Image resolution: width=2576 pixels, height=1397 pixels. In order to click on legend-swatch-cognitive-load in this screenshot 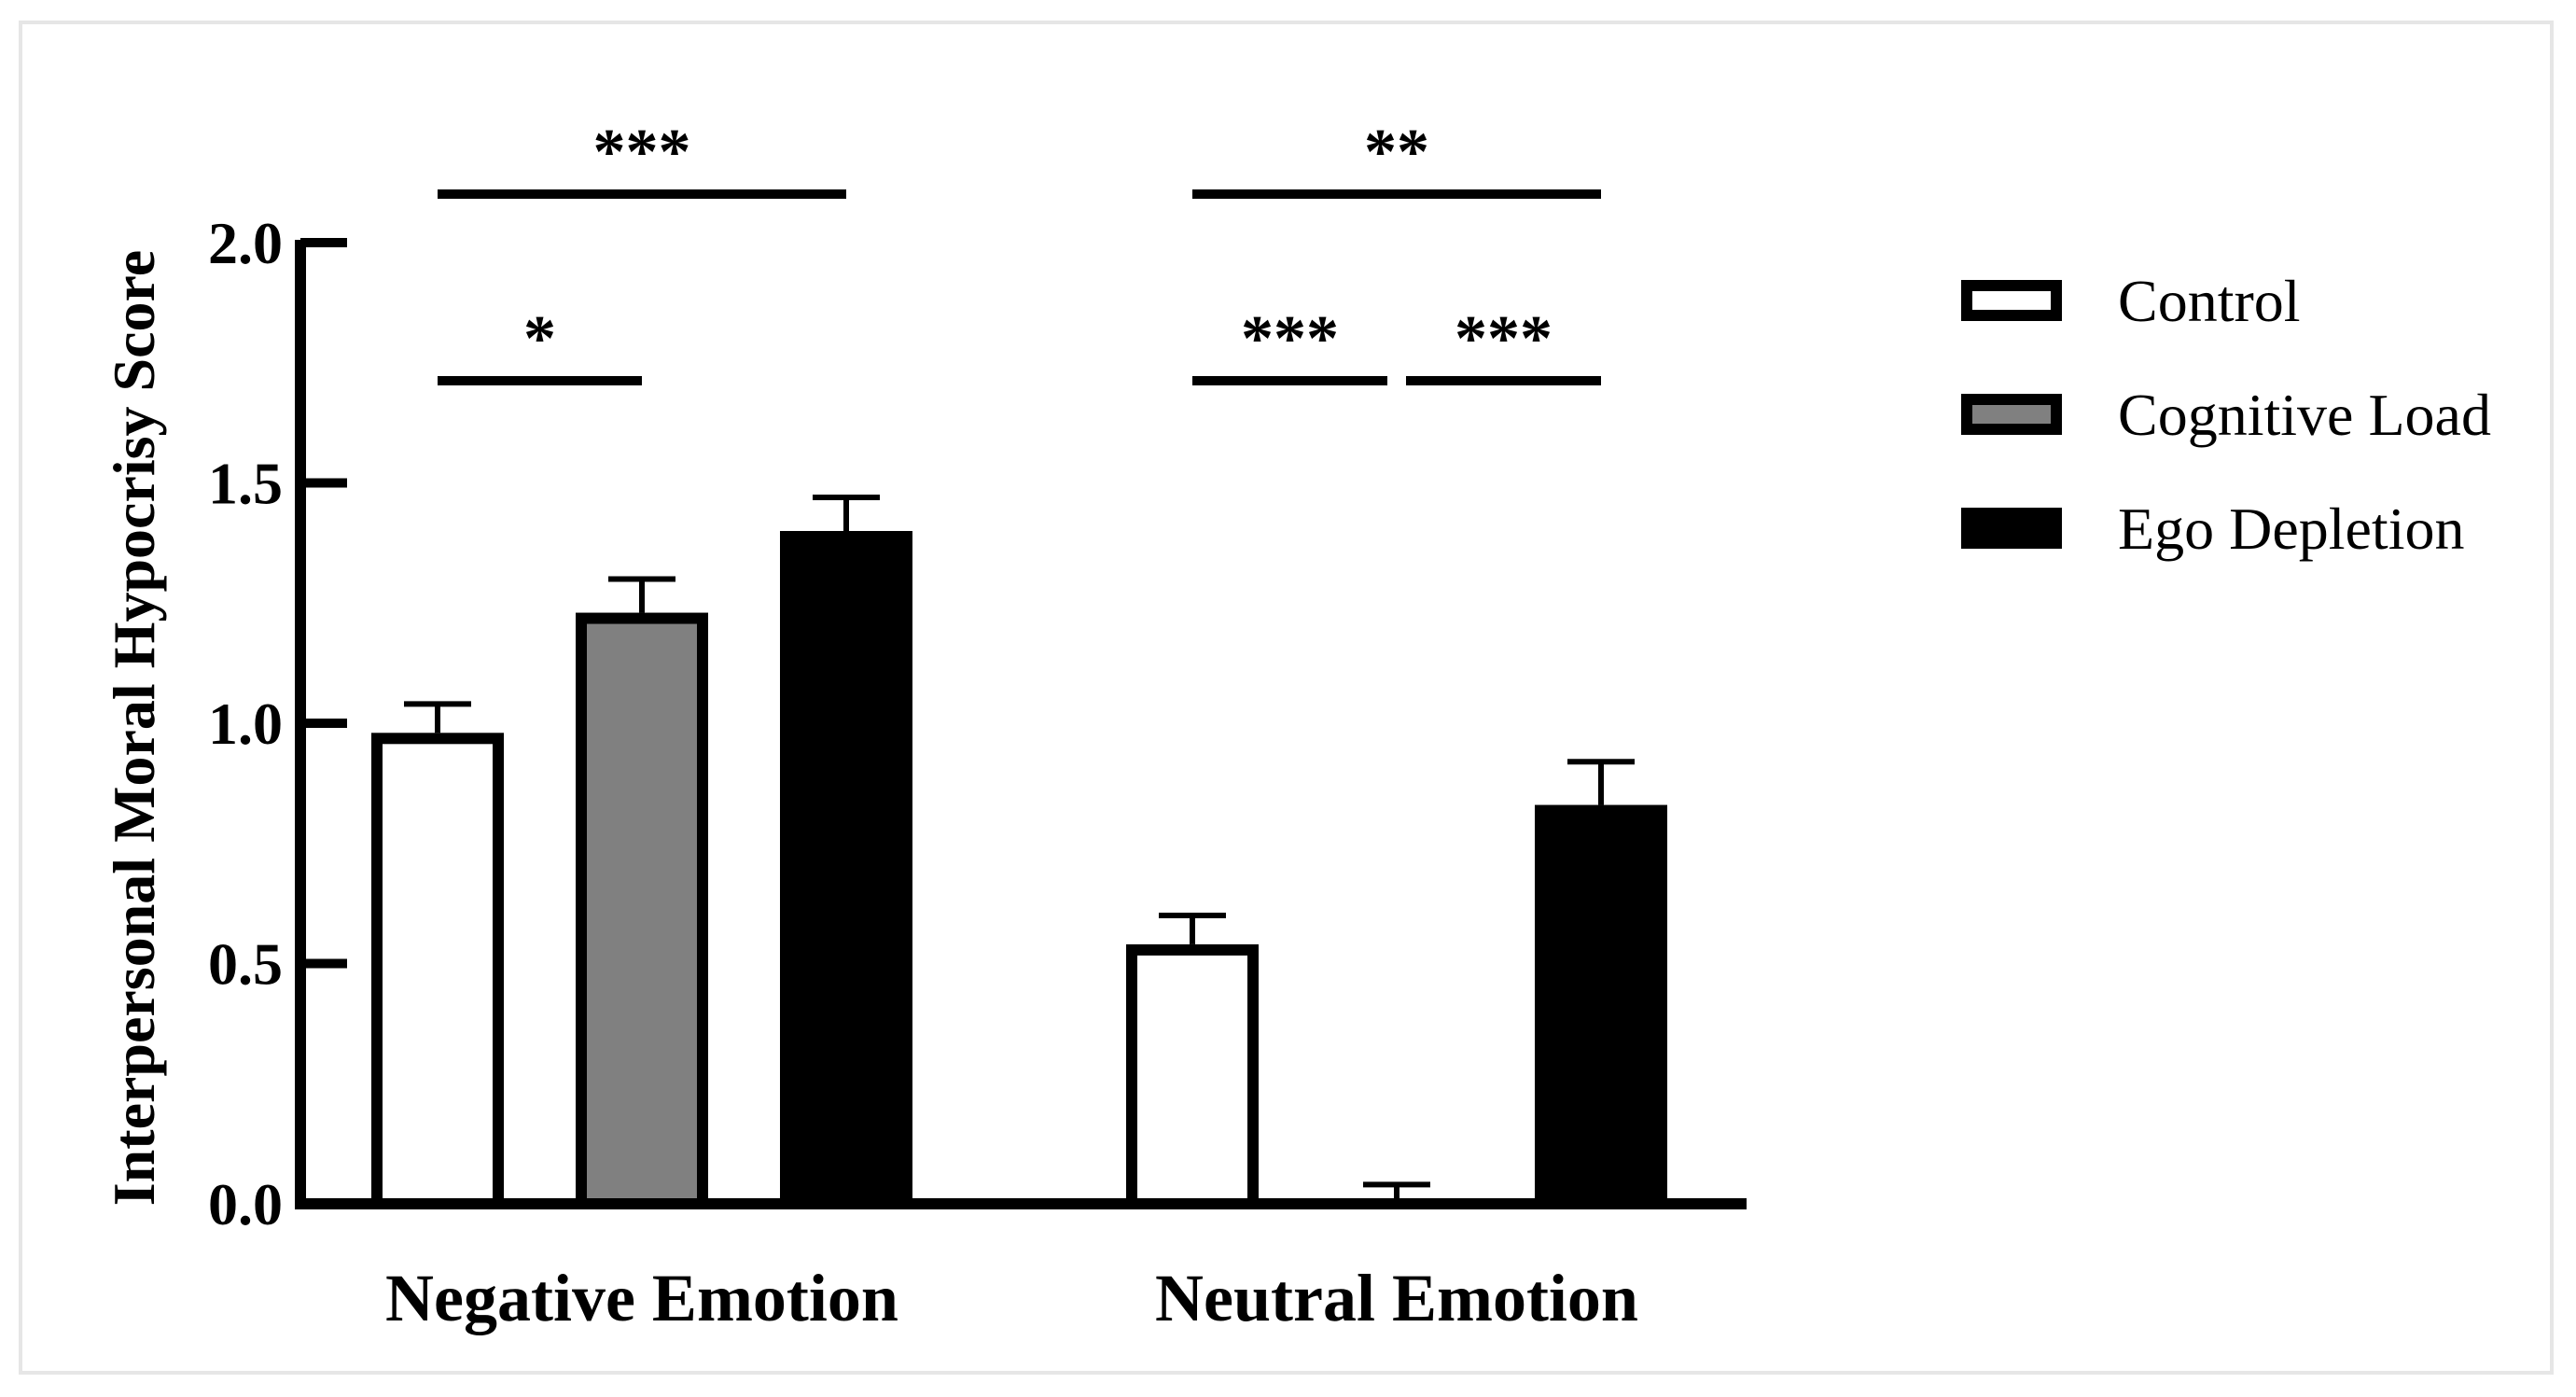, I will do `click(2011, 414)`.